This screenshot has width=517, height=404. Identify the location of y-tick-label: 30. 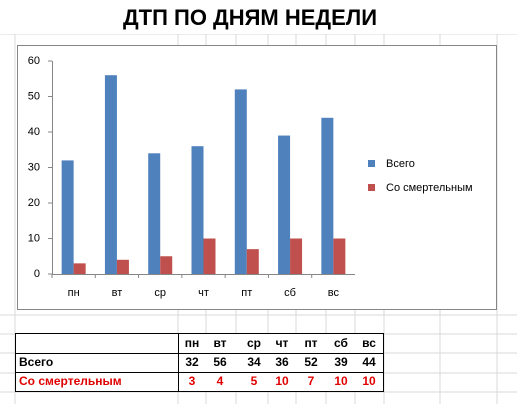
(34, 167).